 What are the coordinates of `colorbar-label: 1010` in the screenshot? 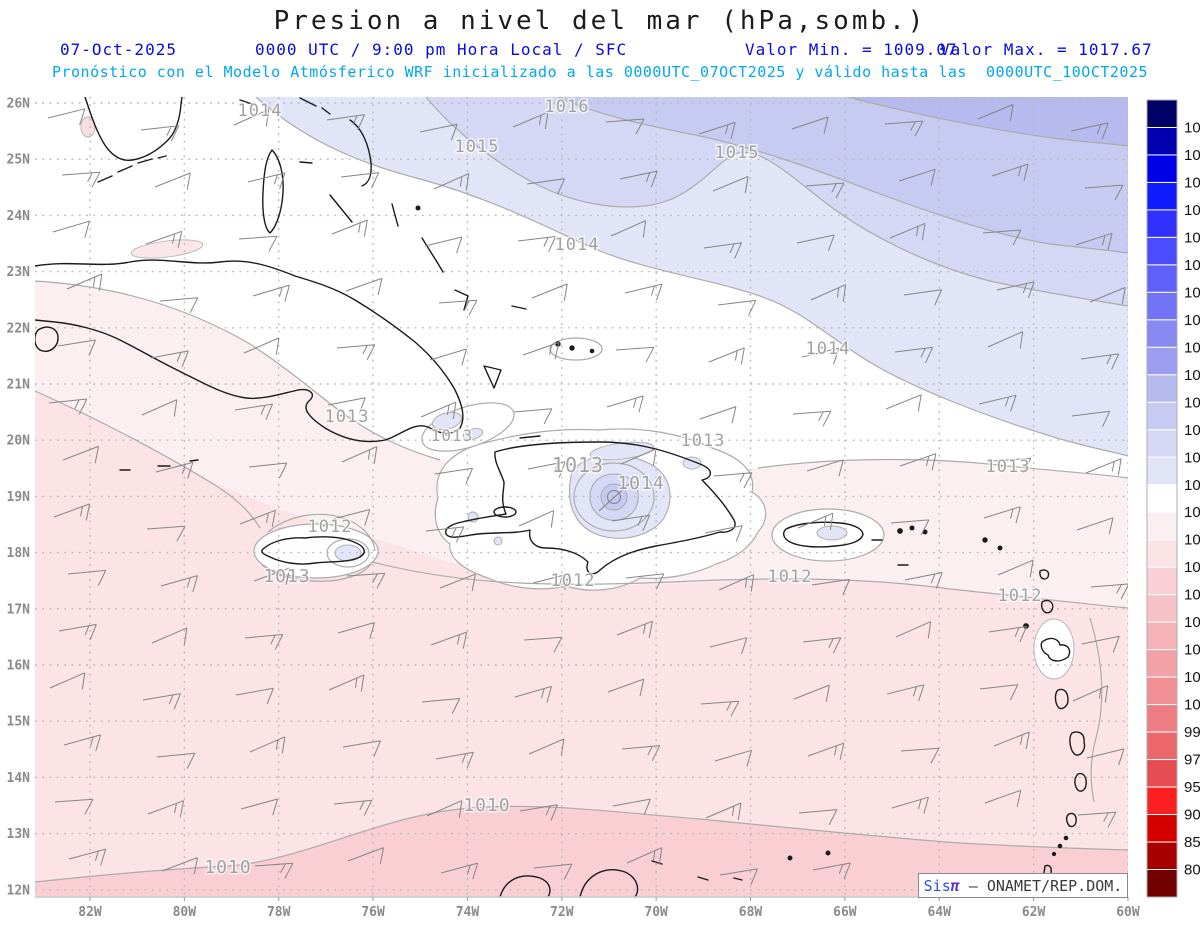 It's located at (1192, 567).